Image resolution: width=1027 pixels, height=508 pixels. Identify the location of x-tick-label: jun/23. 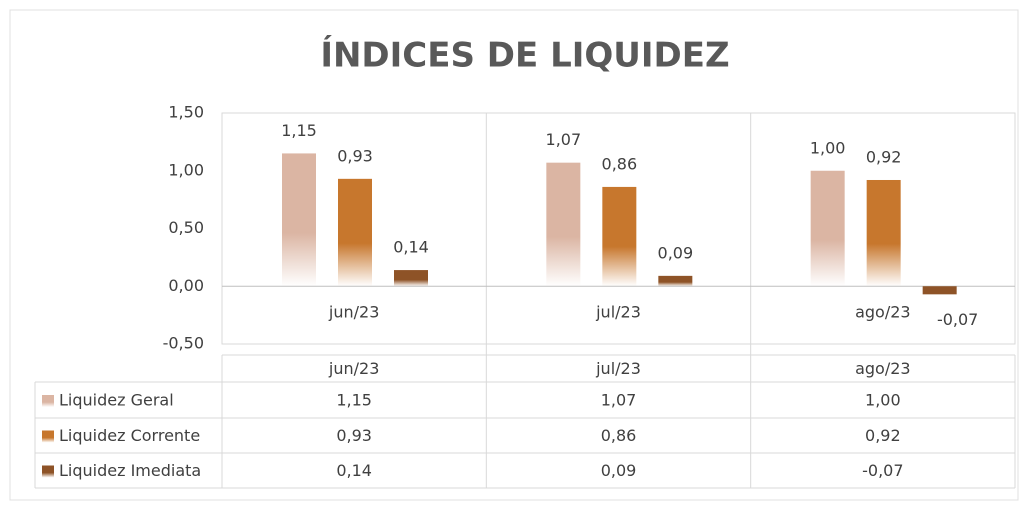
(353, 312).